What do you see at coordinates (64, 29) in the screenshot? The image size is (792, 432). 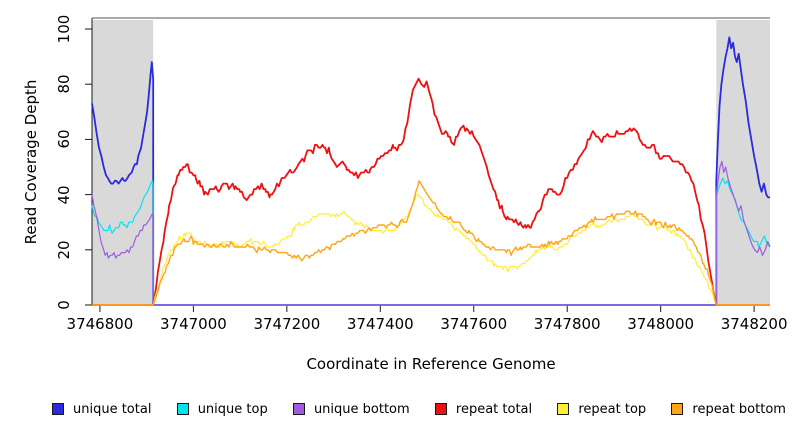 I see `y-tick-label: 100` at bounding box center [64, 29].